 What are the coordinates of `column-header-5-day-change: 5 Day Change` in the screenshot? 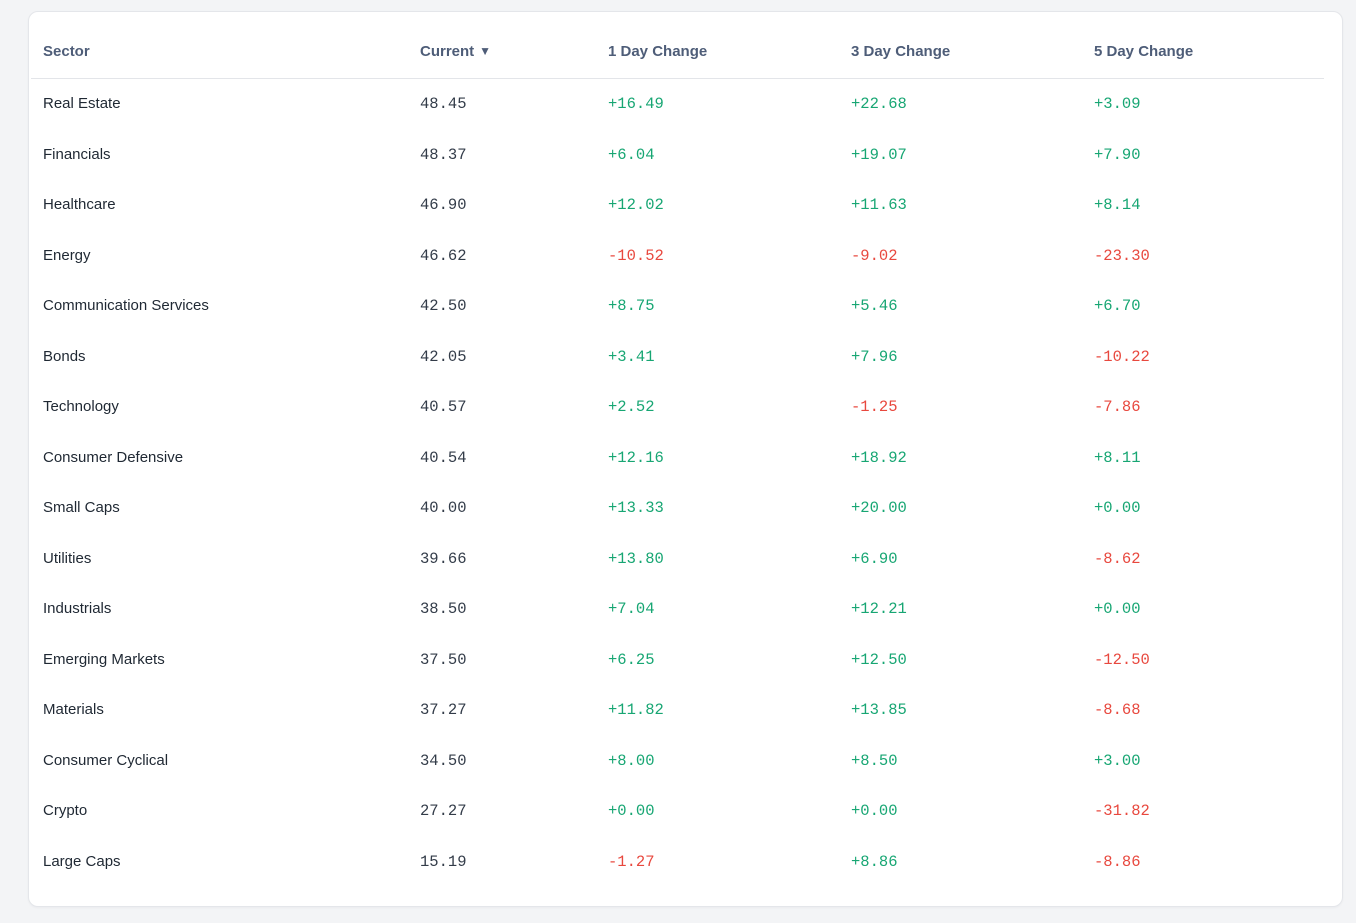 It's located at (1203, 45).